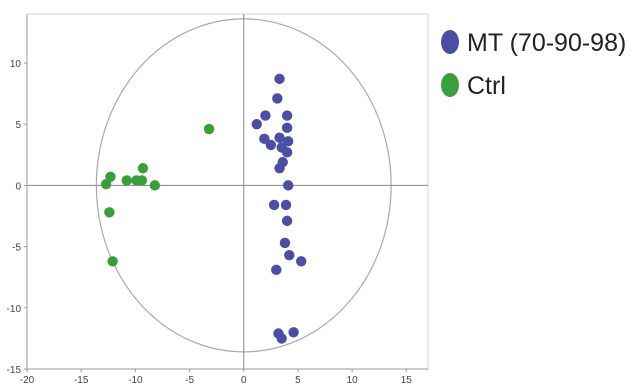 Image resolution: width=631 pixels, height=391 pixels. What do you see at coordinates (16, 248) in the screenshot?
I see `y-tick-label: -5` at bounding box center [16, 248].